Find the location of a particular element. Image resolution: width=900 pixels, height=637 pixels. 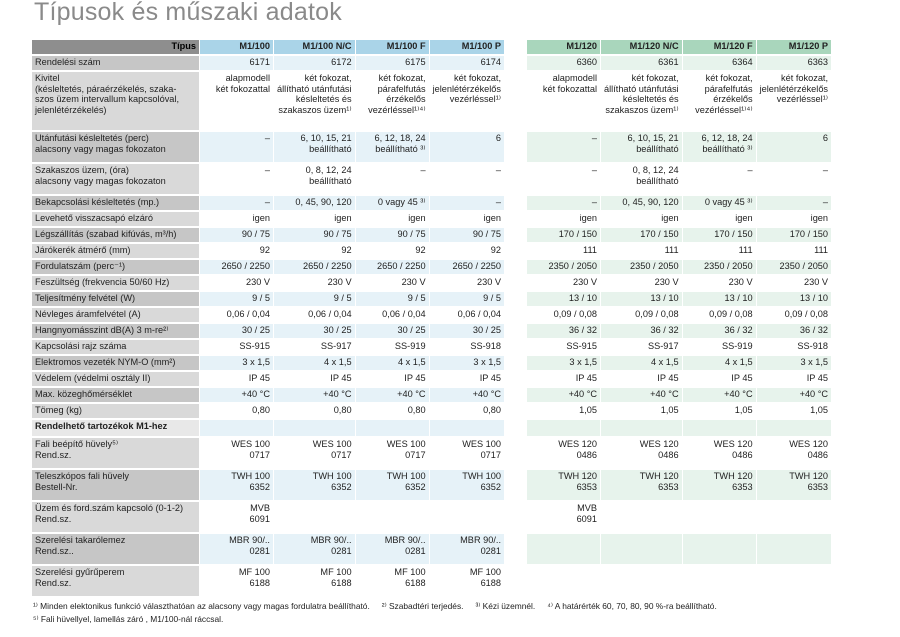

value-cell: 36 / 32 is located at coordinates (642, 332).